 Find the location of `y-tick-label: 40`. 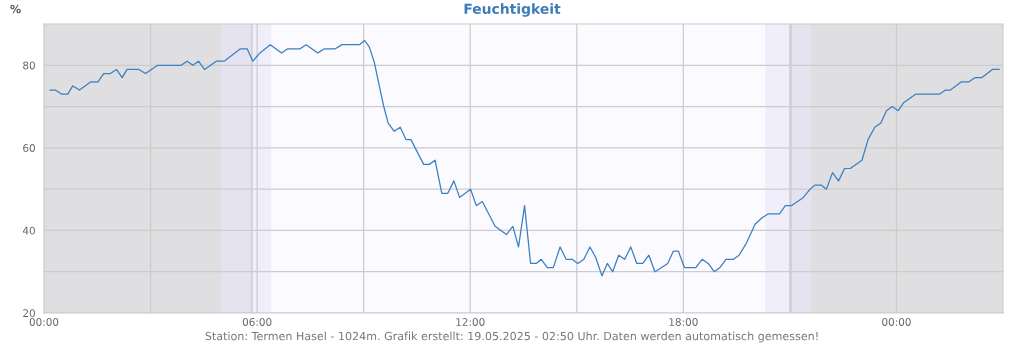

y-tick-label: 40 is located at coordinates (28, 230).